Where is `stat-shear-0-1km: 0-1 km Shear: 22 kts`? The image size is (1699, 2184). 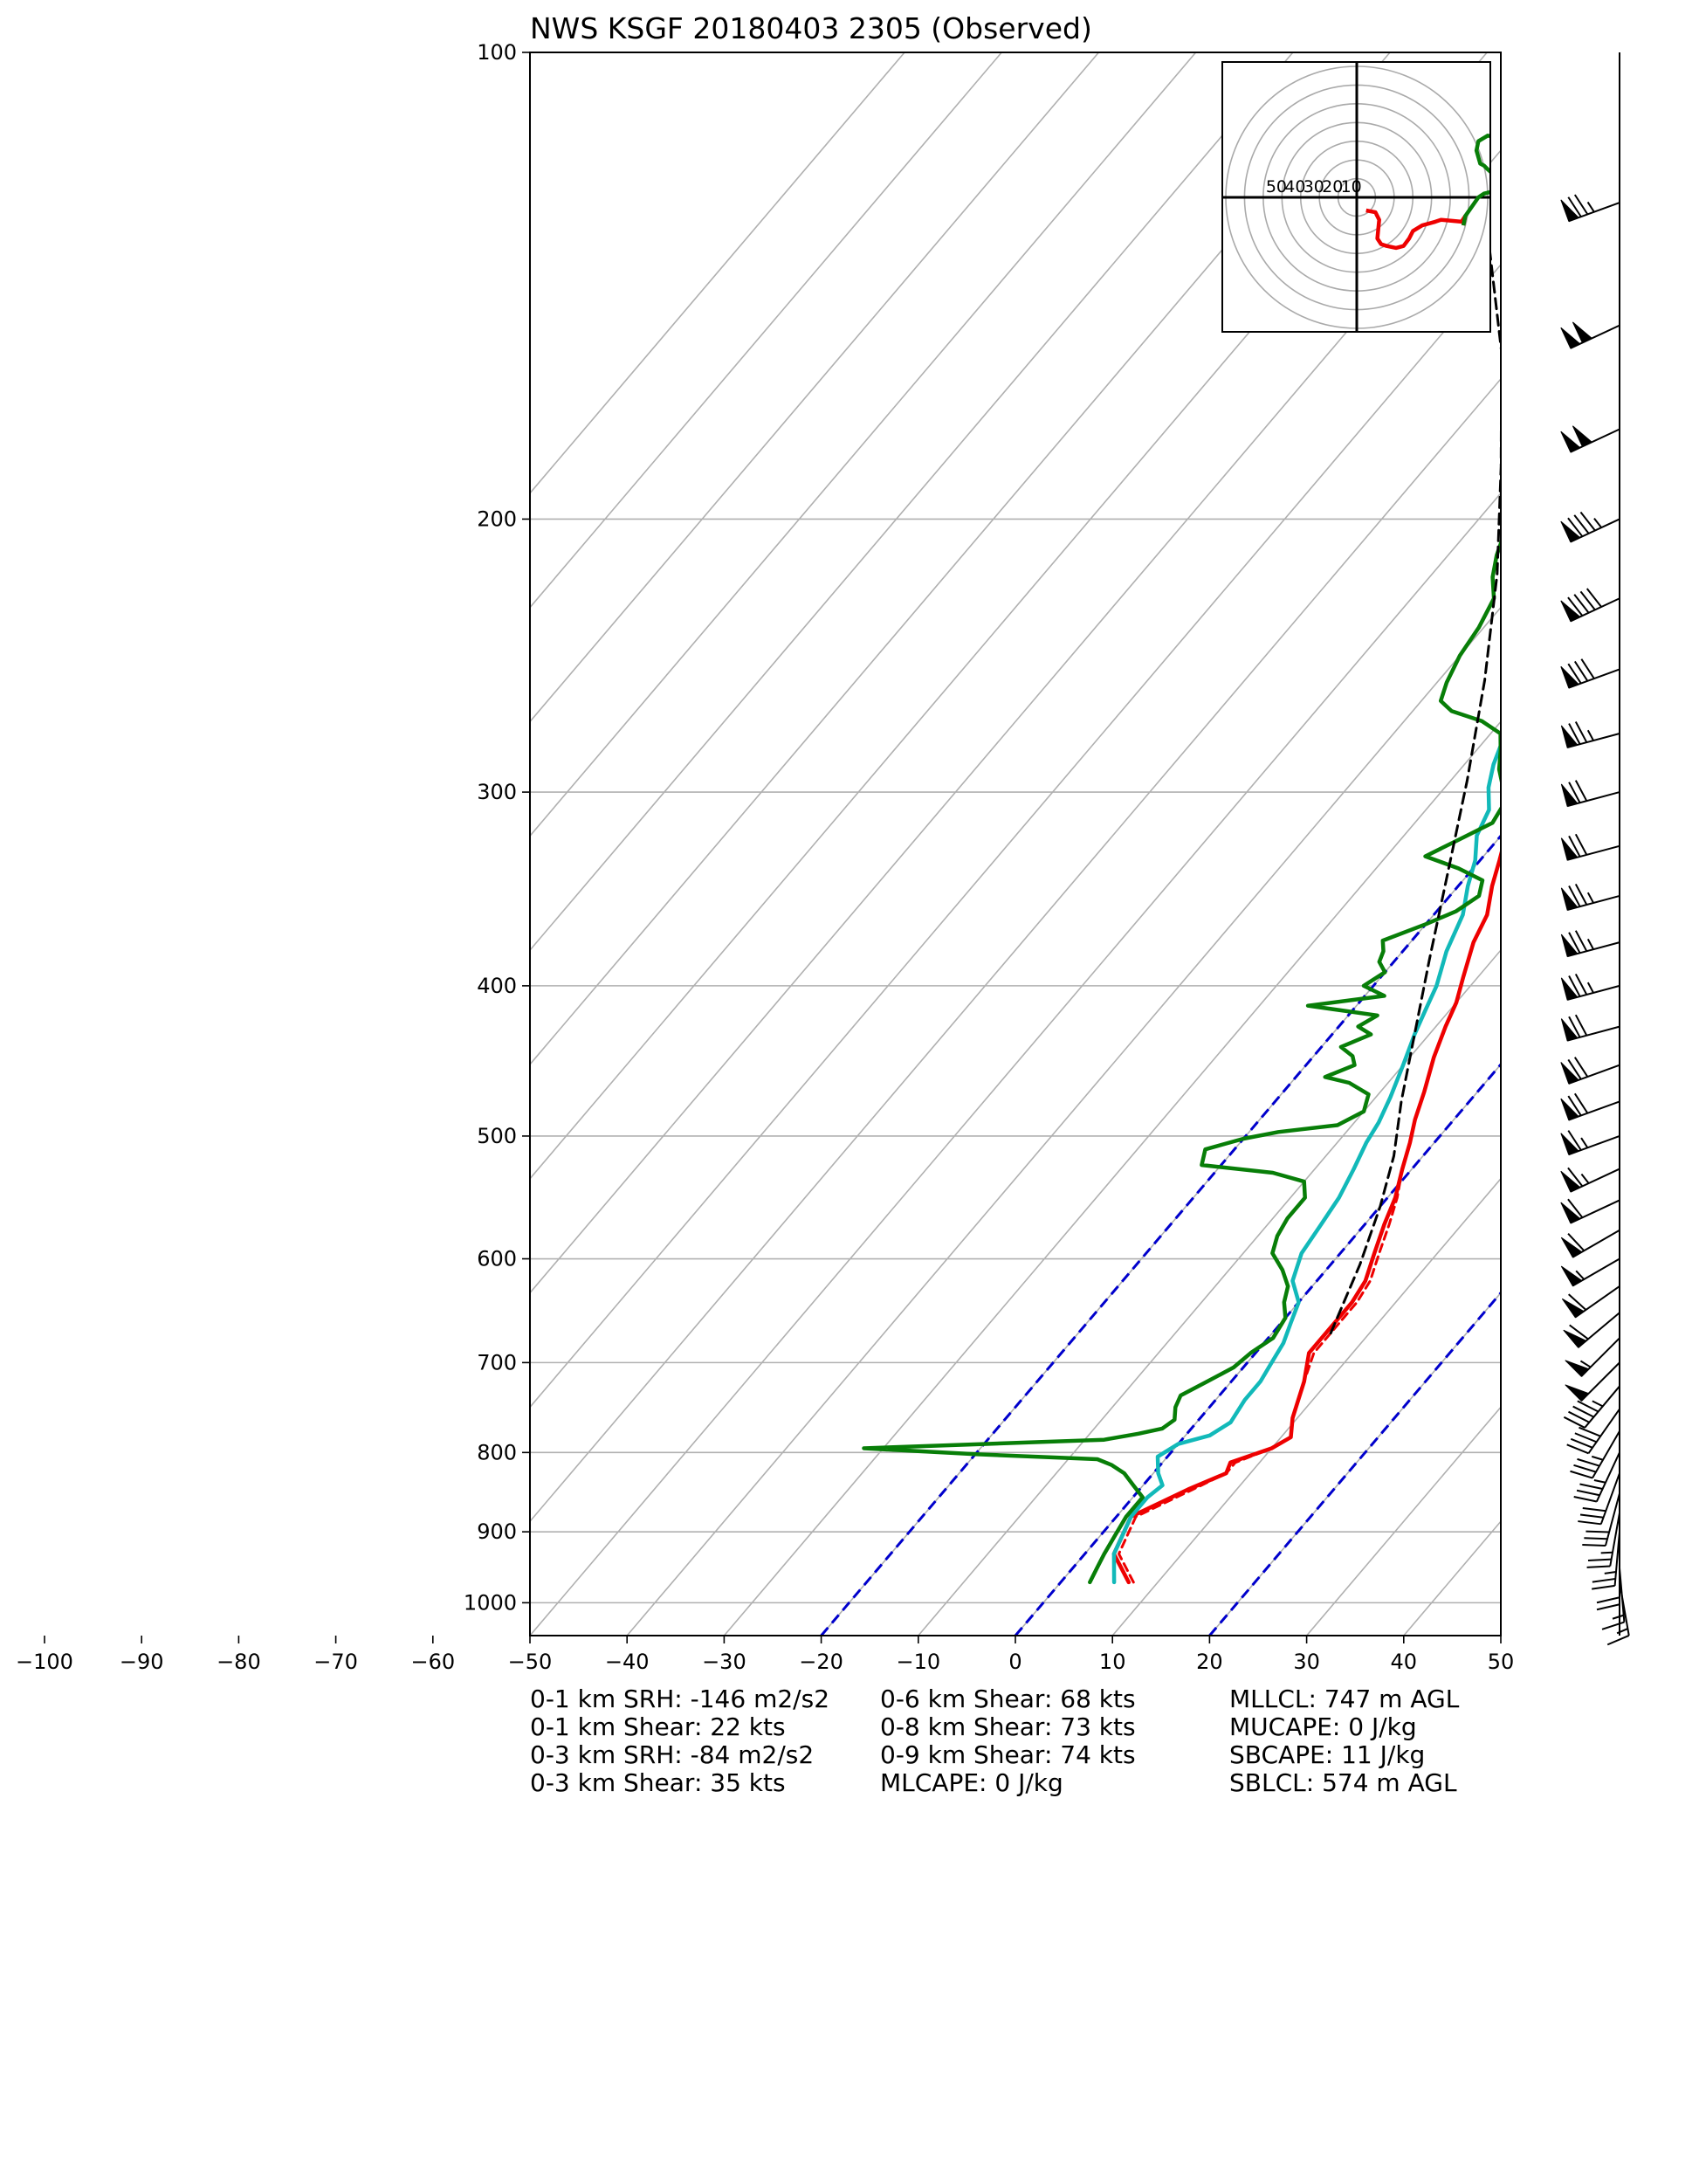
stat-shear-0-1km: 0-1 km Shear: 22 kts is located at coordinates (658, 1726).